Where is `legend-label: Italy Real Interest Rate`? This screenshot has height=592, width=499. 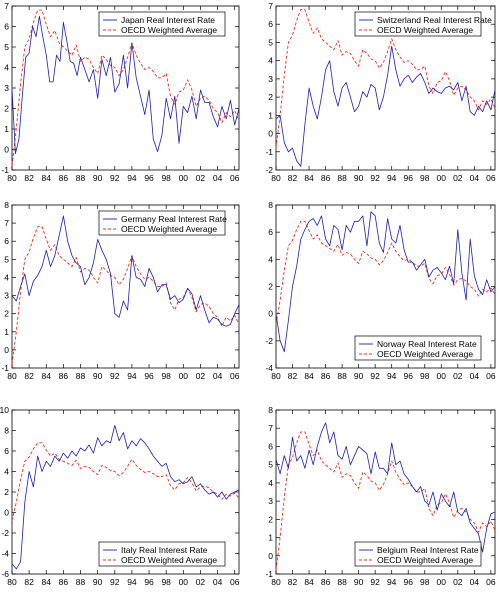
legend-label: Italy Real Interest Rate is located at coordinates (164, 550).